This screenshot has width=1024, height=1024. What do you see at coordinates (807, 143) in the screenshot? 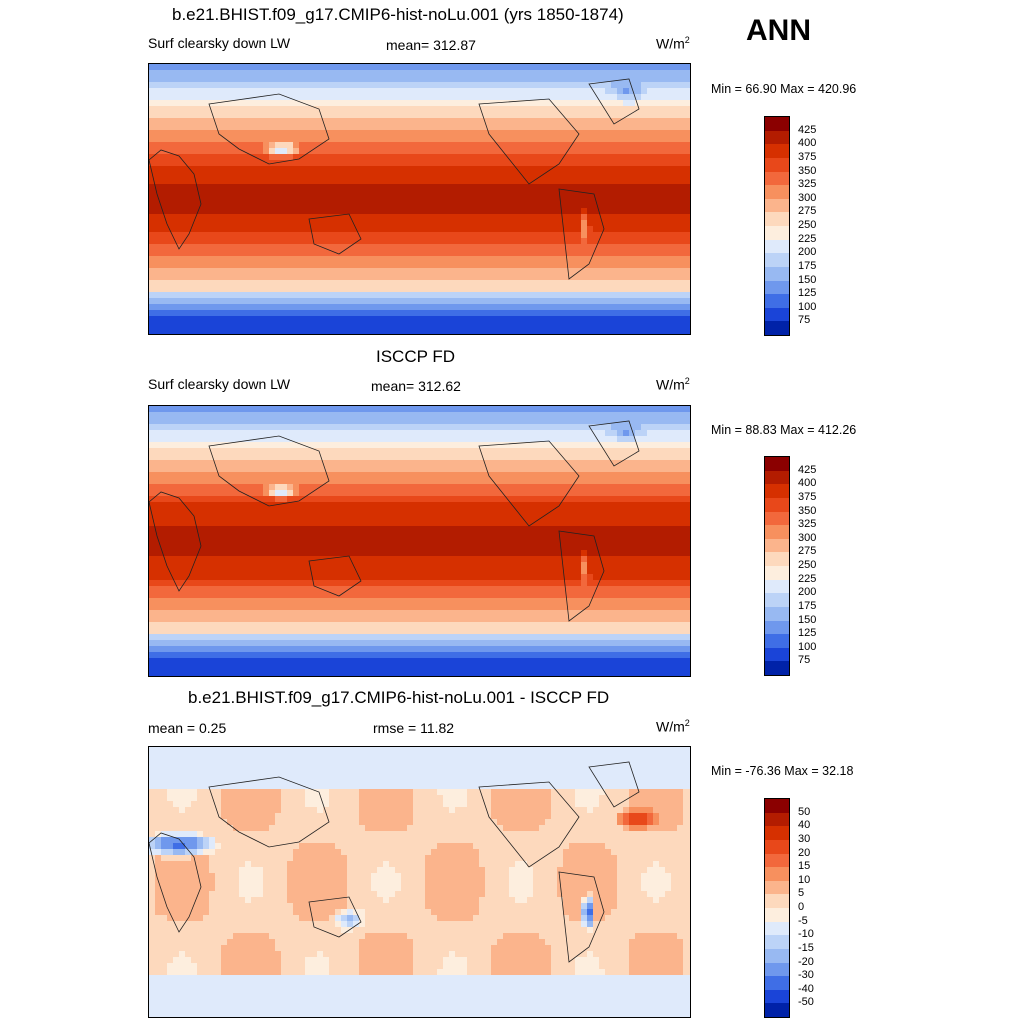
I see `colorbar-tick-label: 400` at bounding box center [807, 143].